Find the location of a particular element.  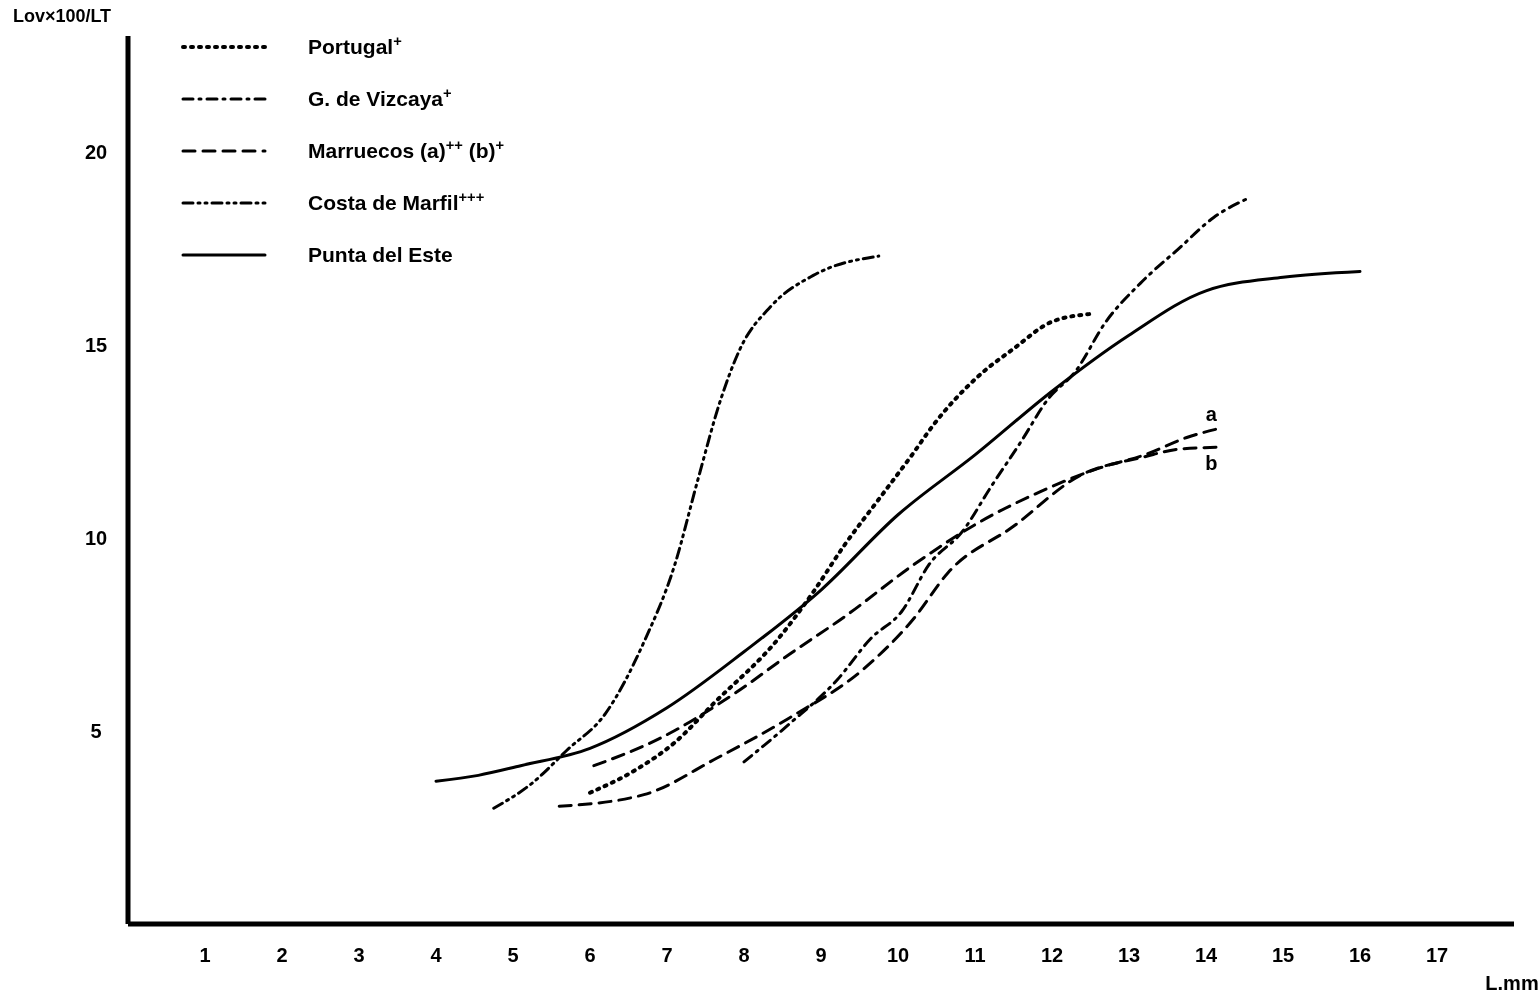

x-tick-label: 5 is located at coordinates (513, 955).